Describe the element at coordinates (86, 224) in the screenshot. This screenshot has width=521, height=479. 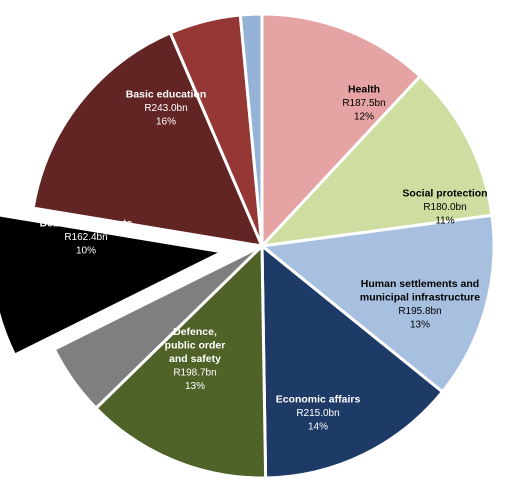
I see `slice-name-text: Debt service costs` at that location.